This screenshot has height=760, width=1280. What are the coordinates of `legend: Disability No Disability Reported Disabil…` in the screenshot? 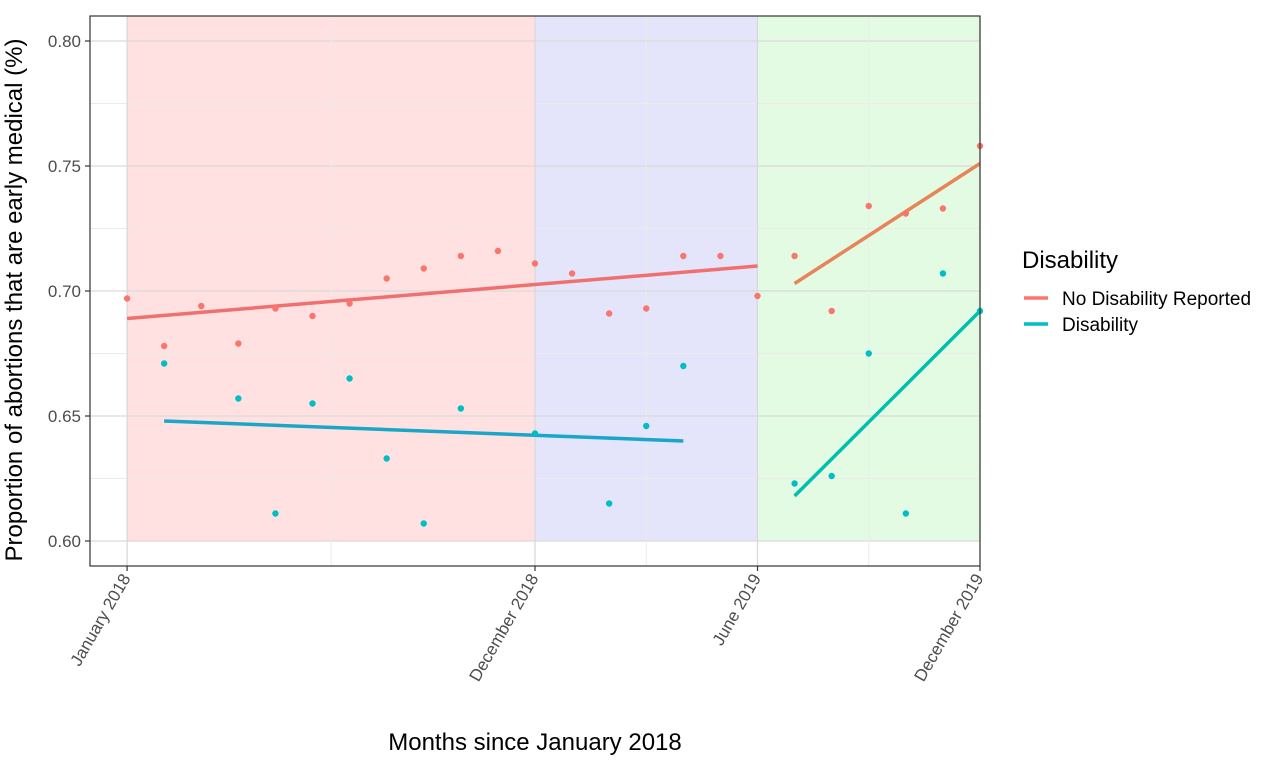 It's located at (1136, 291).